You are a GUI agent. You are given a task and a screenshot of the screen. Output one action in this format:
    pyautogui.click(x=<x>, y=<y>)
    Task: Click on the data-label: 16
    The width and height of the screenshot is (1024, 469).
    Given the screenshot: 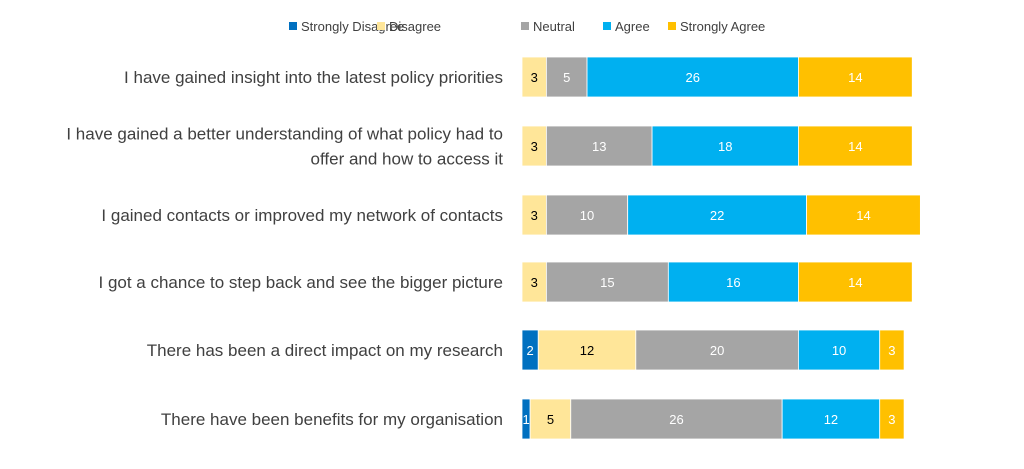 What is the action you would take?
    pyautogui.click(x=733, y=282)
    